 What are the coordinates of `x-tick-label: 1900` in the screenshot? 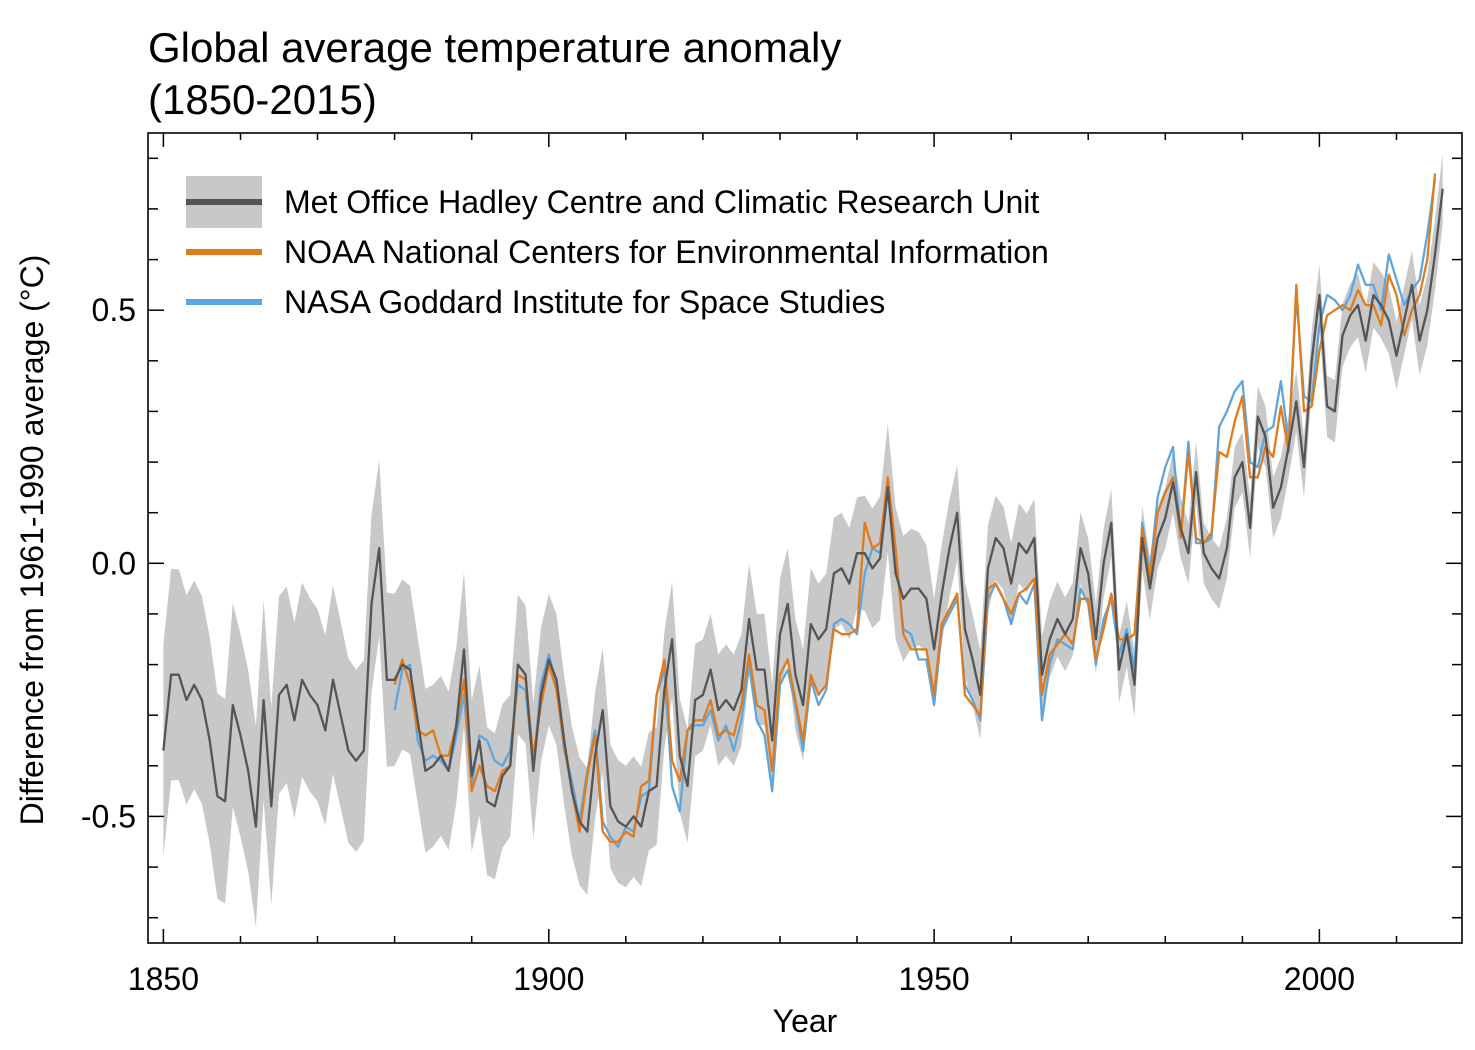 It's located at (548, 979).